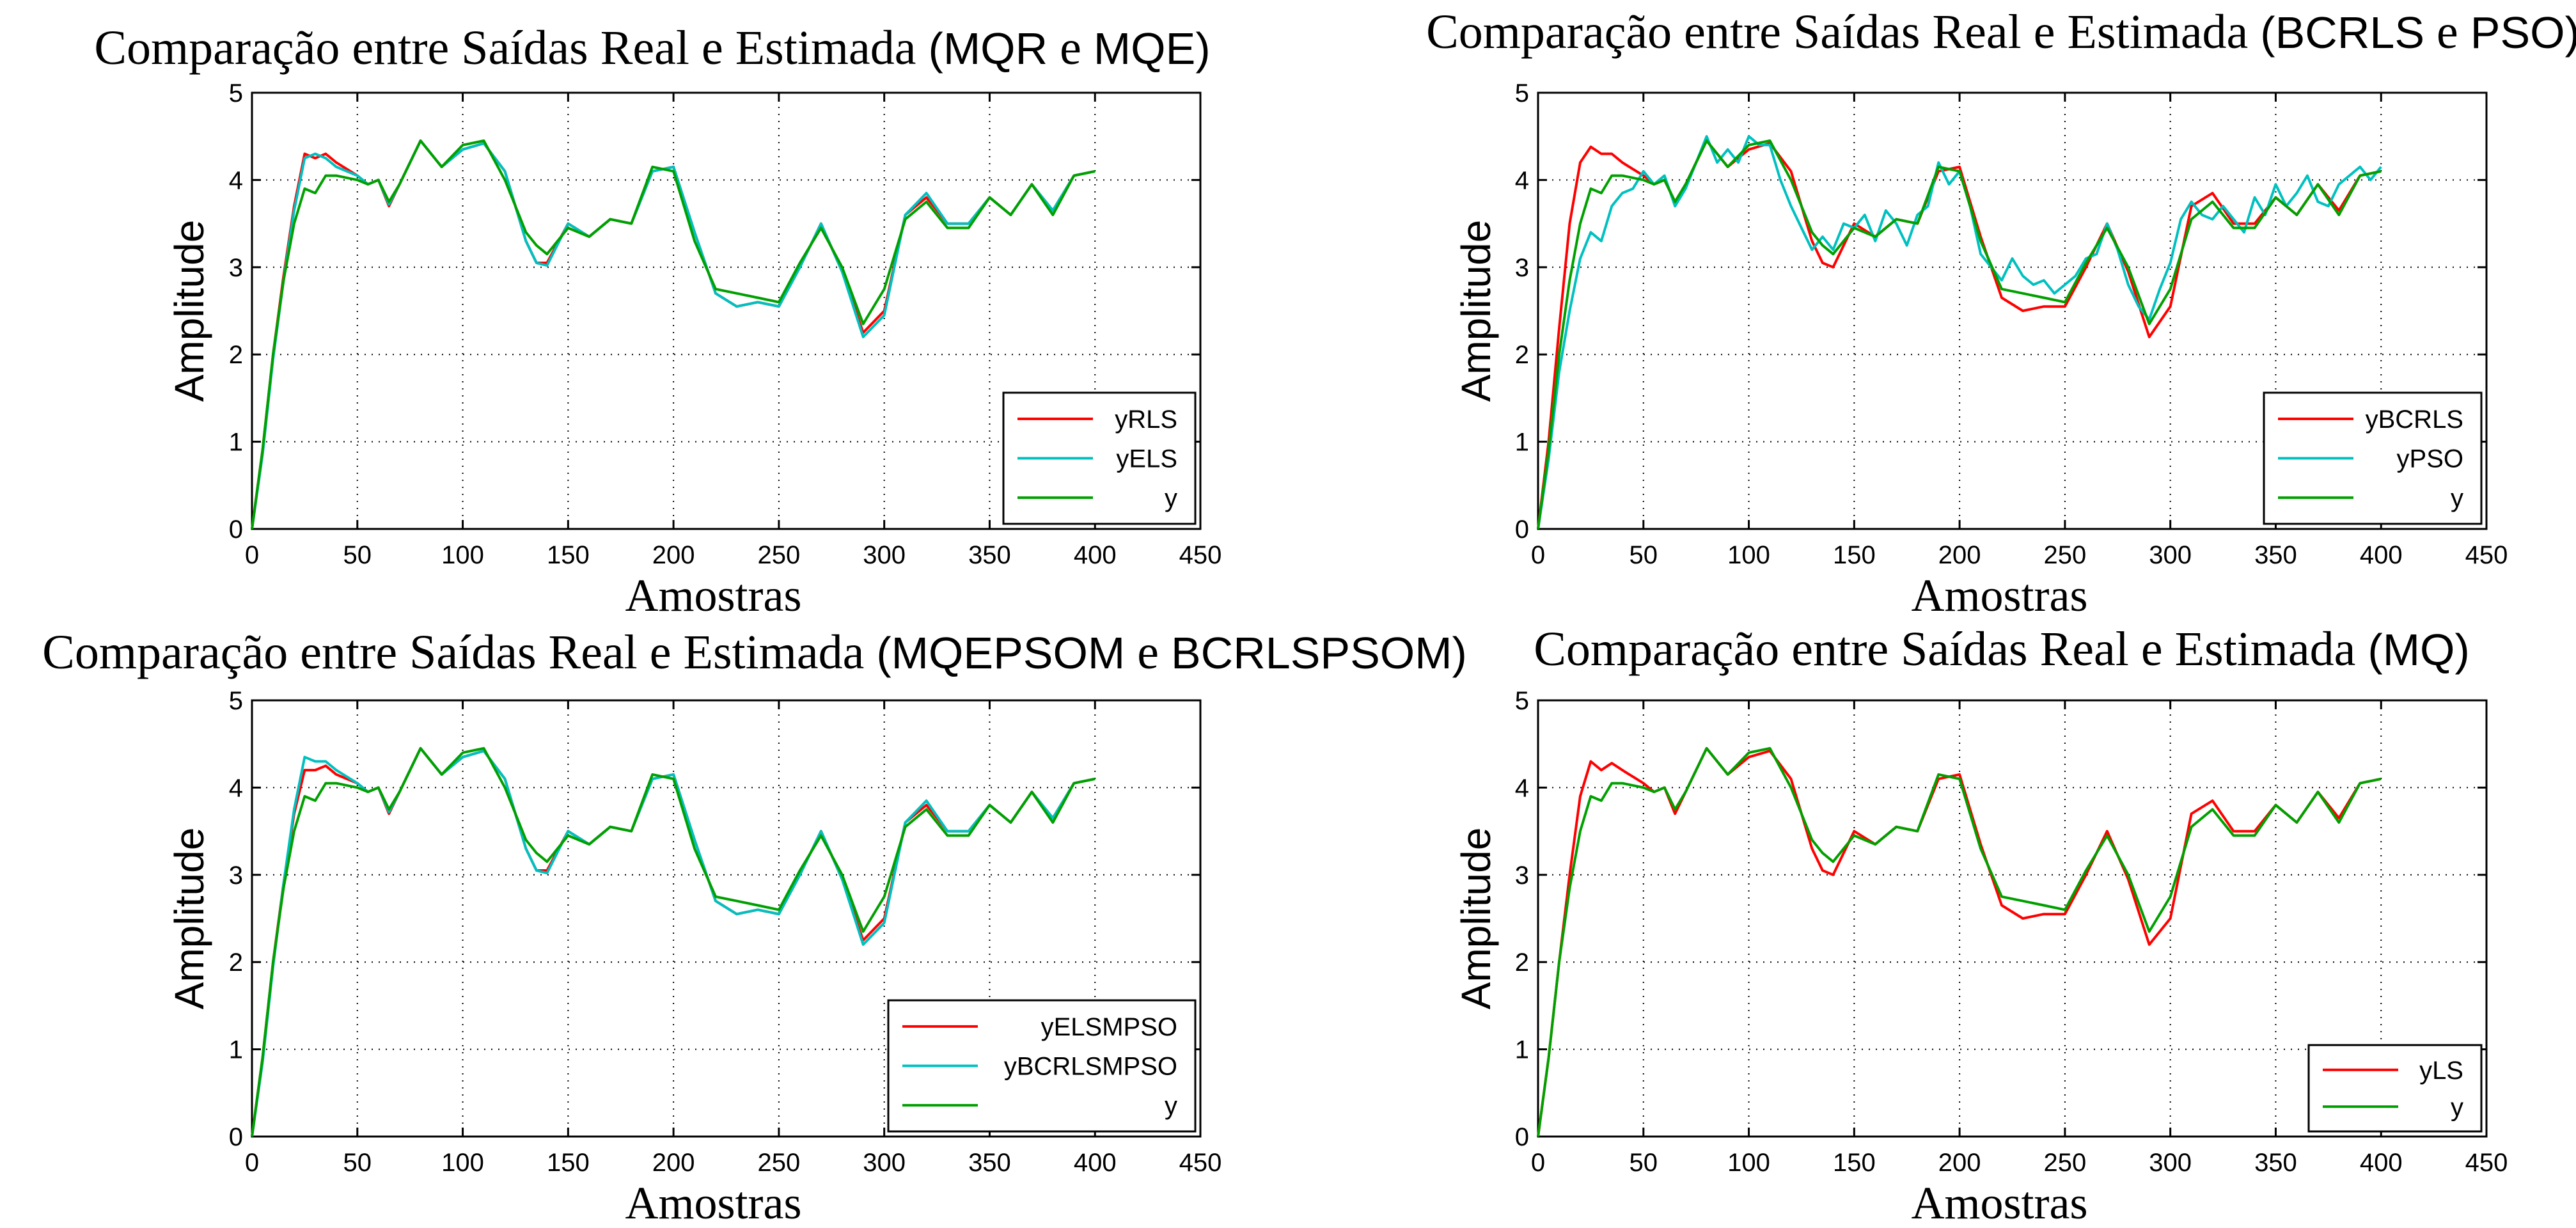 Image resolution: width=2576 pixels, height=1228 pixels. What do you see at coordinates (1099, 458) in the screenshot?
I see `legend: yRLS yELS y` at bounding box center [1099, 458].